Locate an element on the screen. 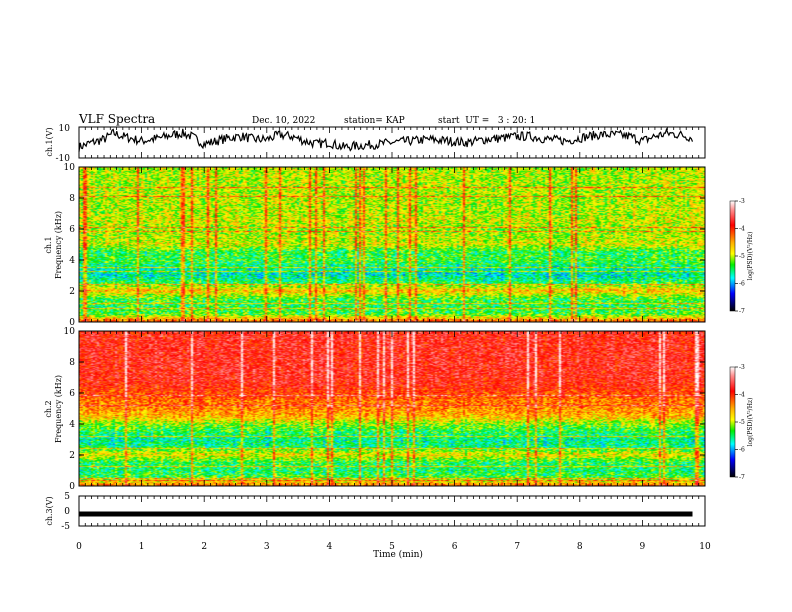  colorbar-ch2-ticks: -3 -4 -5 -6 -7 is located at coordinates (740, 422).